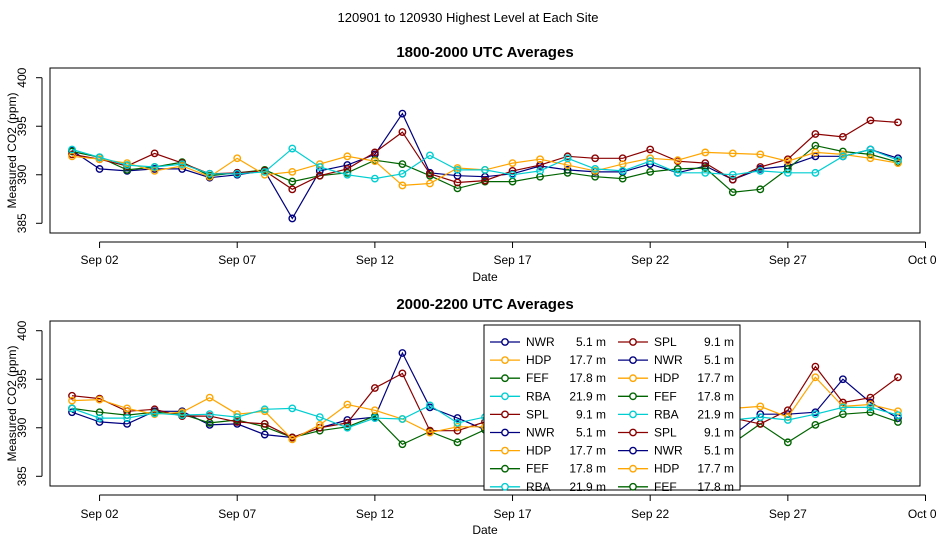  What do you see at coordinates (548, 396) in the screenshot?
I see `legend-entry: RBA 21.9 m` at bounding box center [548, 396].